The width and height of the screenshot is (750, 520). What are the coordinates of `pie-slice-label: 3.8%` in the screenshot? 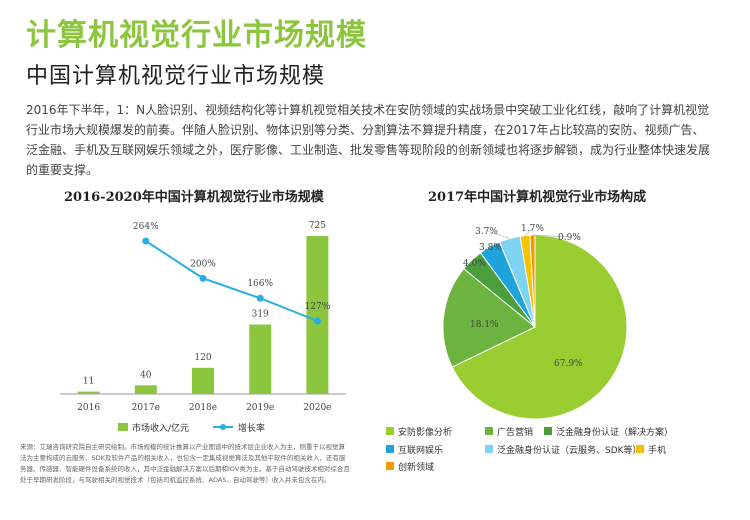 It's located at (490, 248).